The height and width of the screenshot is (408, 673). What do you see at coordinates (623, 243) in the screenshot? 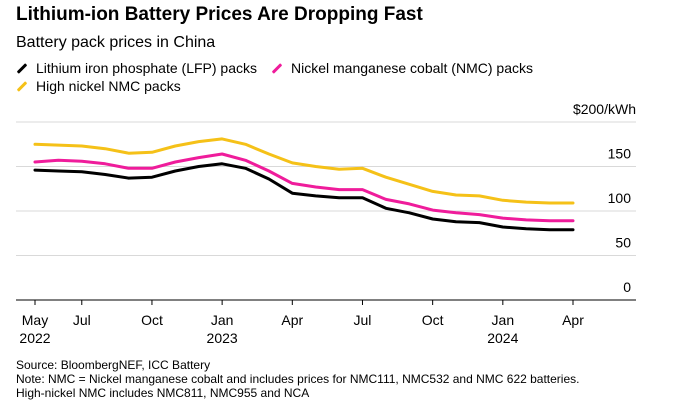
I see `y-tick-label: 50` at bounding box center [623, 243].